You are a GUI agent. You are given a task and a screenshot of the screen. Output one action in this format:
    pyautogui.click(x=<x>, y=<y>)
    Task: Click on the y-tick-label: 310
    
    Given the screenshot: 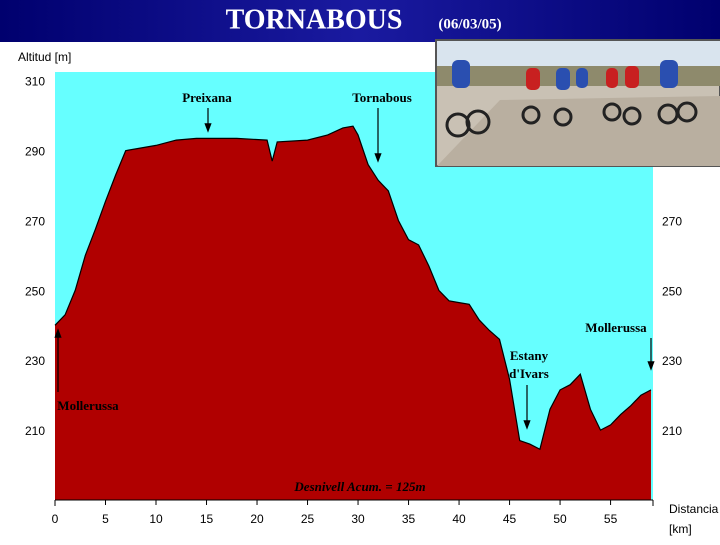 What is the action you would take?
    pyautogui.click(x=35, y=82)
    